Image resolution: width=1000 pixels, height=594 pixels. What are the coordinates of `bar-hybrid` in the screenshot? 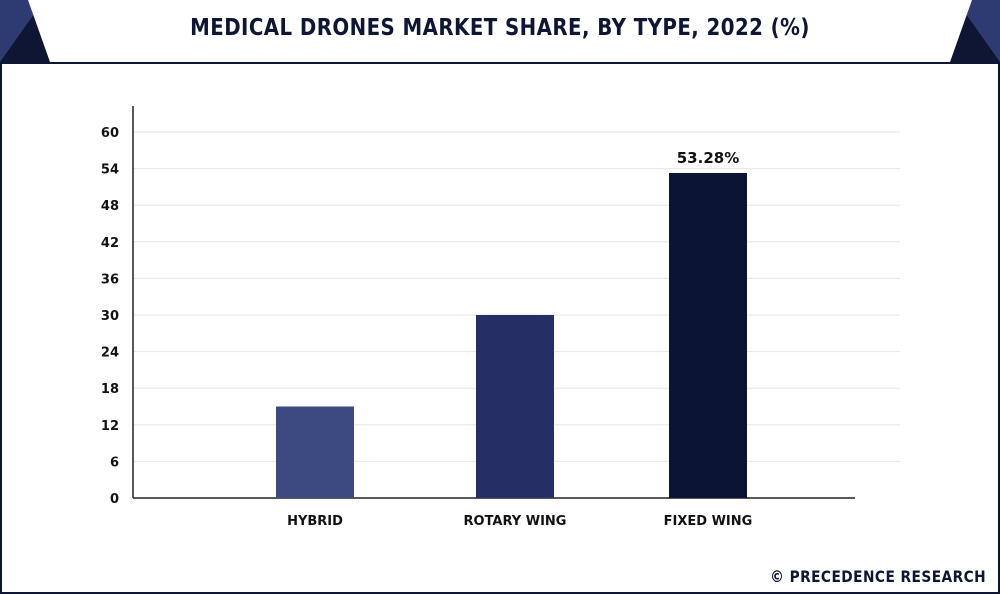 It's located at (315, 452).